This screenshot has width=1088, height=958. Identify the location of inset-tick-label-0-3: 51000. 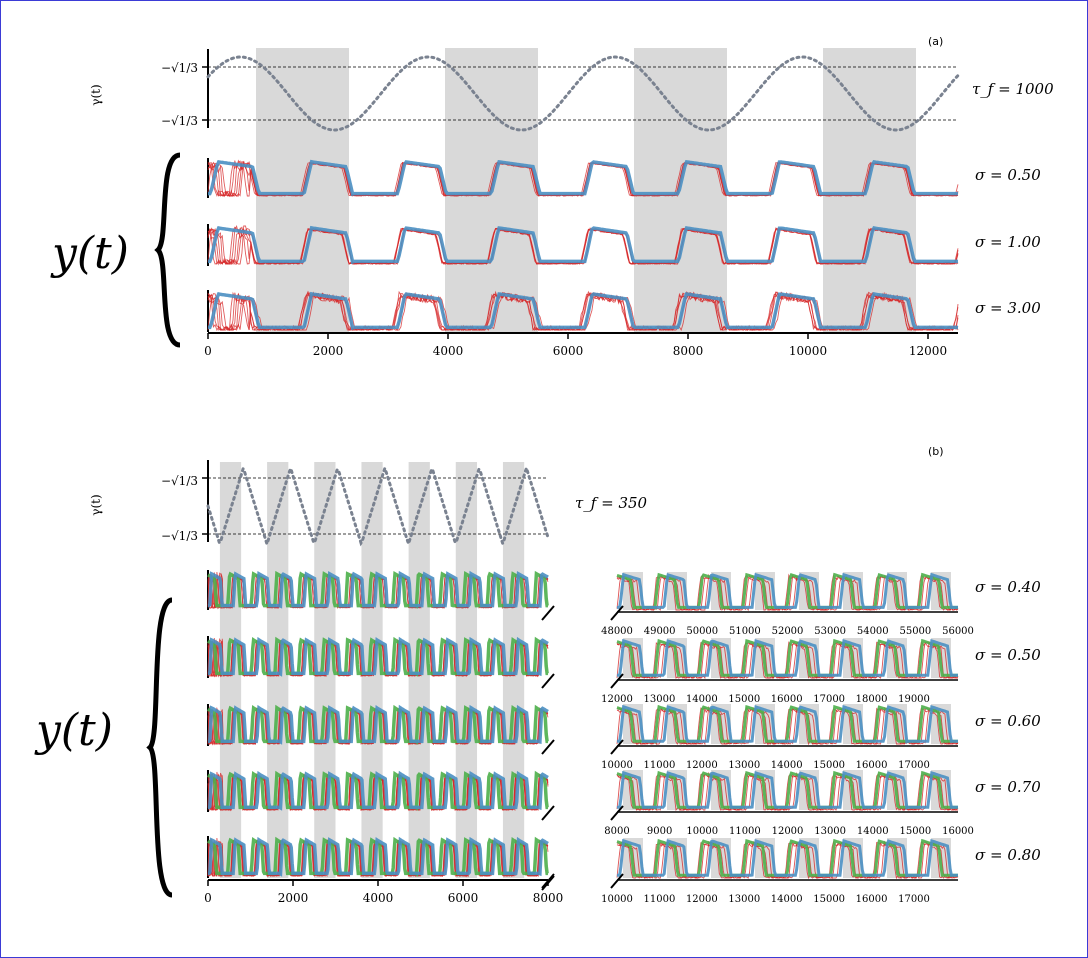
(745, 631).